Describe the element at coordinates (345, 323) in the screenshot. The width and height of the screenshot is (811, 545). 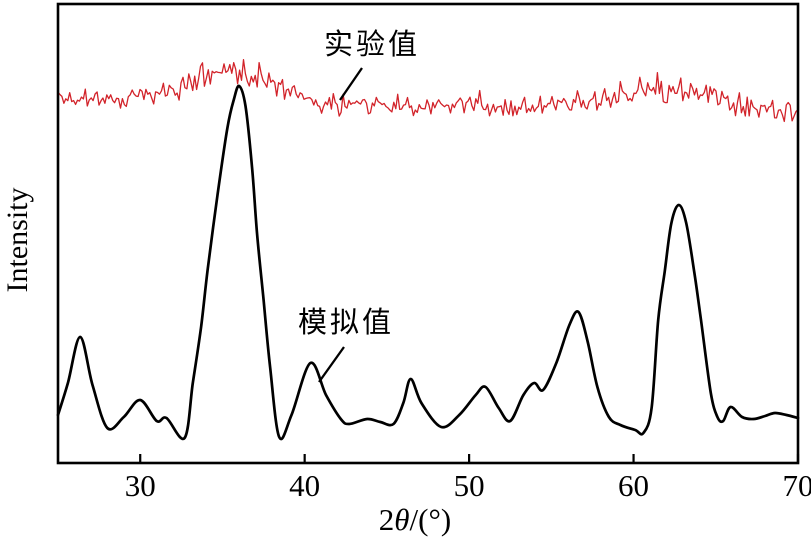
I see `annotation-label-simulated: 模拟值` at that location.